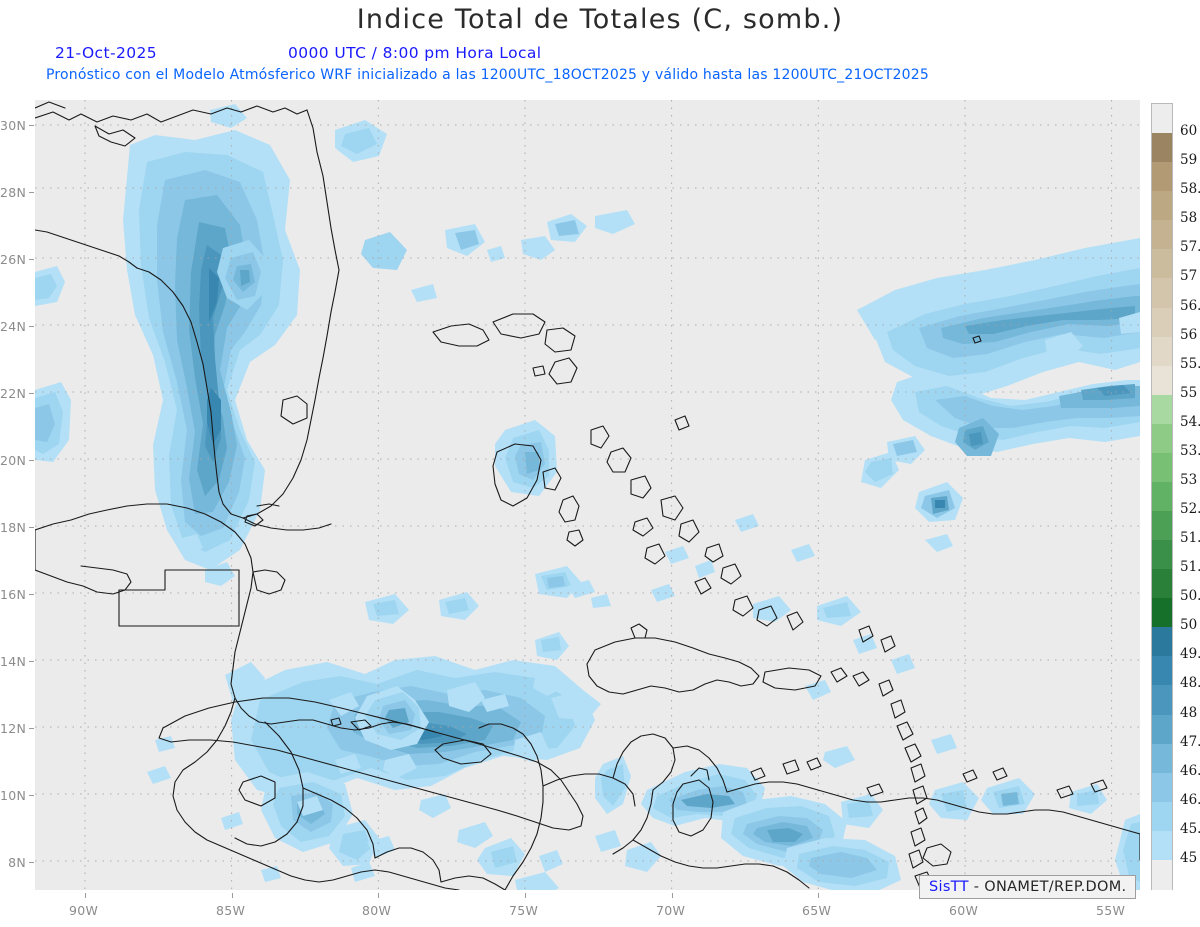 The image size is (1200, 927). Describe the element at coordinates (964, 910) in the screenshot. I see `x-tick-label: 60W` at that location.